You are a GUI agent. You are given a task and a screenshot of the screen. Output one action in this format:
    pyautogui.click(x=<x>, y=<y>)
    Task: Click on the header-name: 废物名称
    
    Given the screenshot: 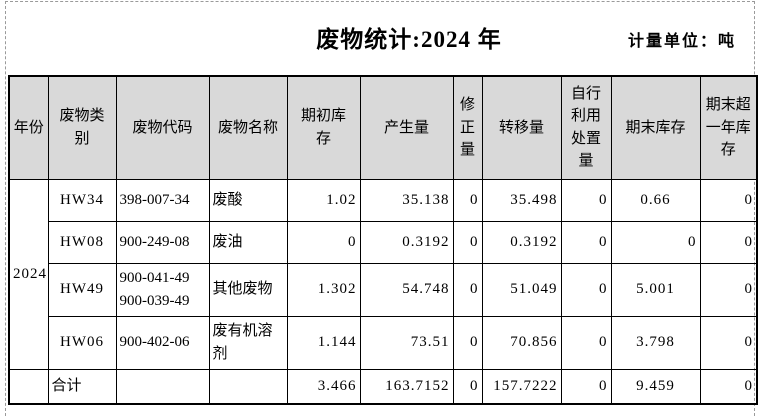 What is the action you would take?
    pyautogui.click(x=248, y=127)
    